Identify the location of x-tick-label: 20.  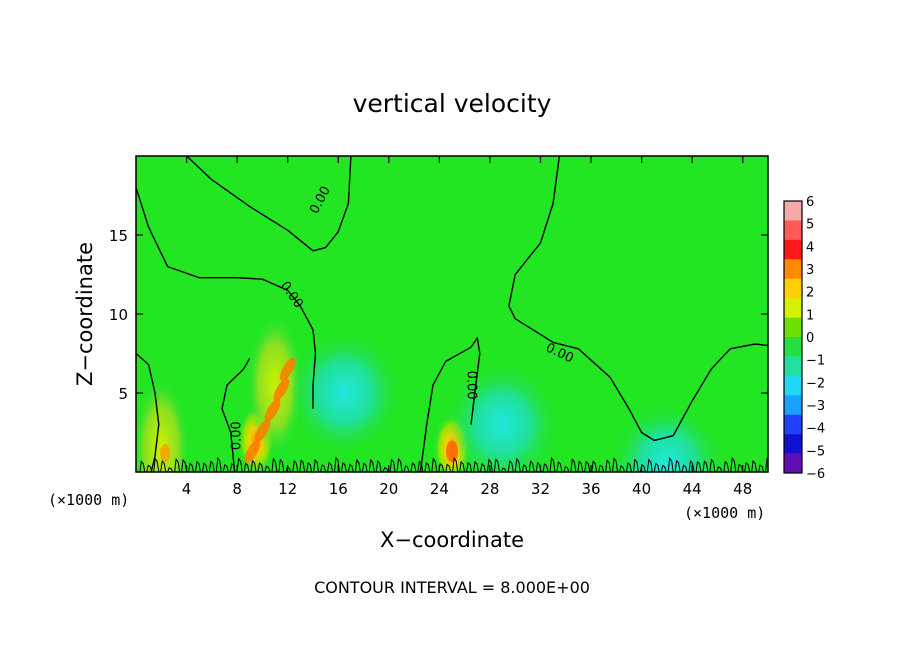
(388, 489).